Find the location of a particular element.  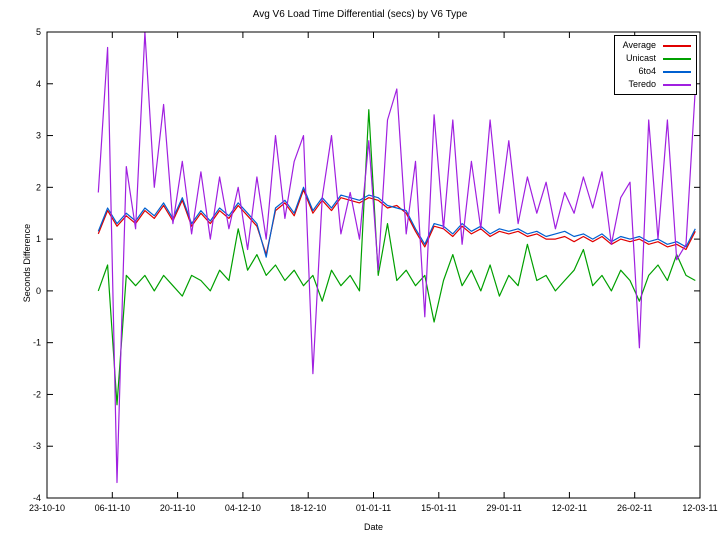

legend-item-unicast: Unicast is located at coordinates (657, 58).